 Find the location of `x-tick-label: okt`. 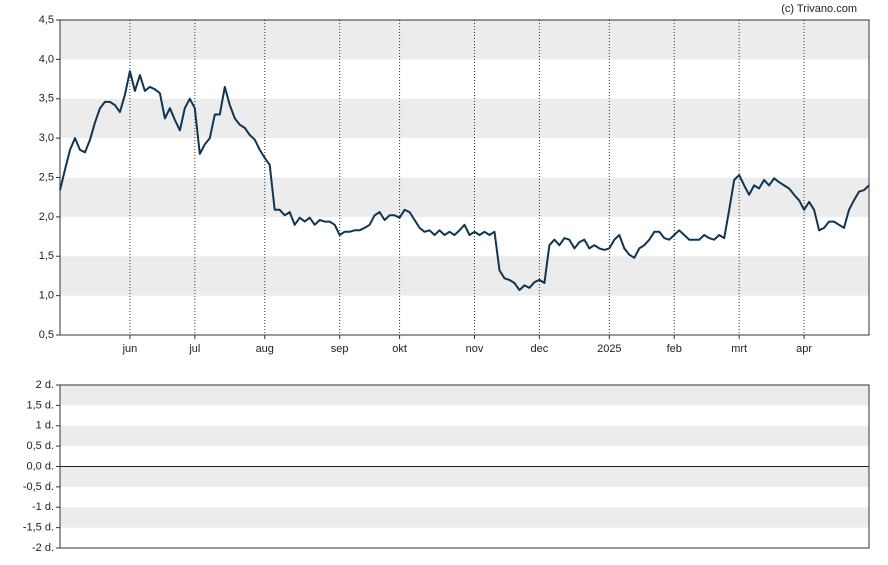

x-tick-label: okt is located at coordinates (399, 349).